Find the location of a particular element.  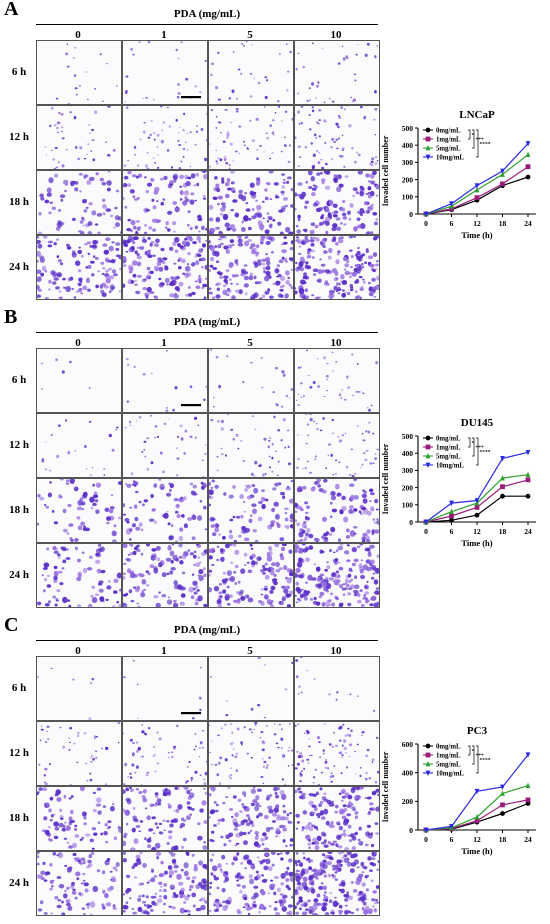

y-tick-label: 100 is located at coordinates (408, 505).